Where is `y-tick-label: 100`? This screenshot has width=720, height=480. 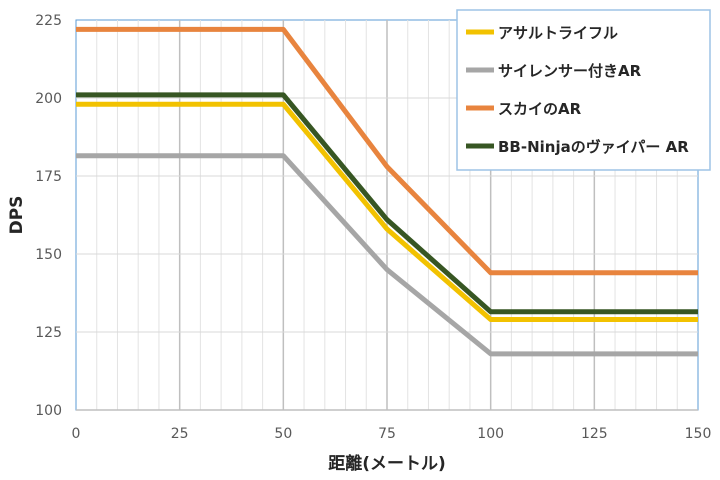
y-tick-label: 100 is located at coordinates (48, 411).